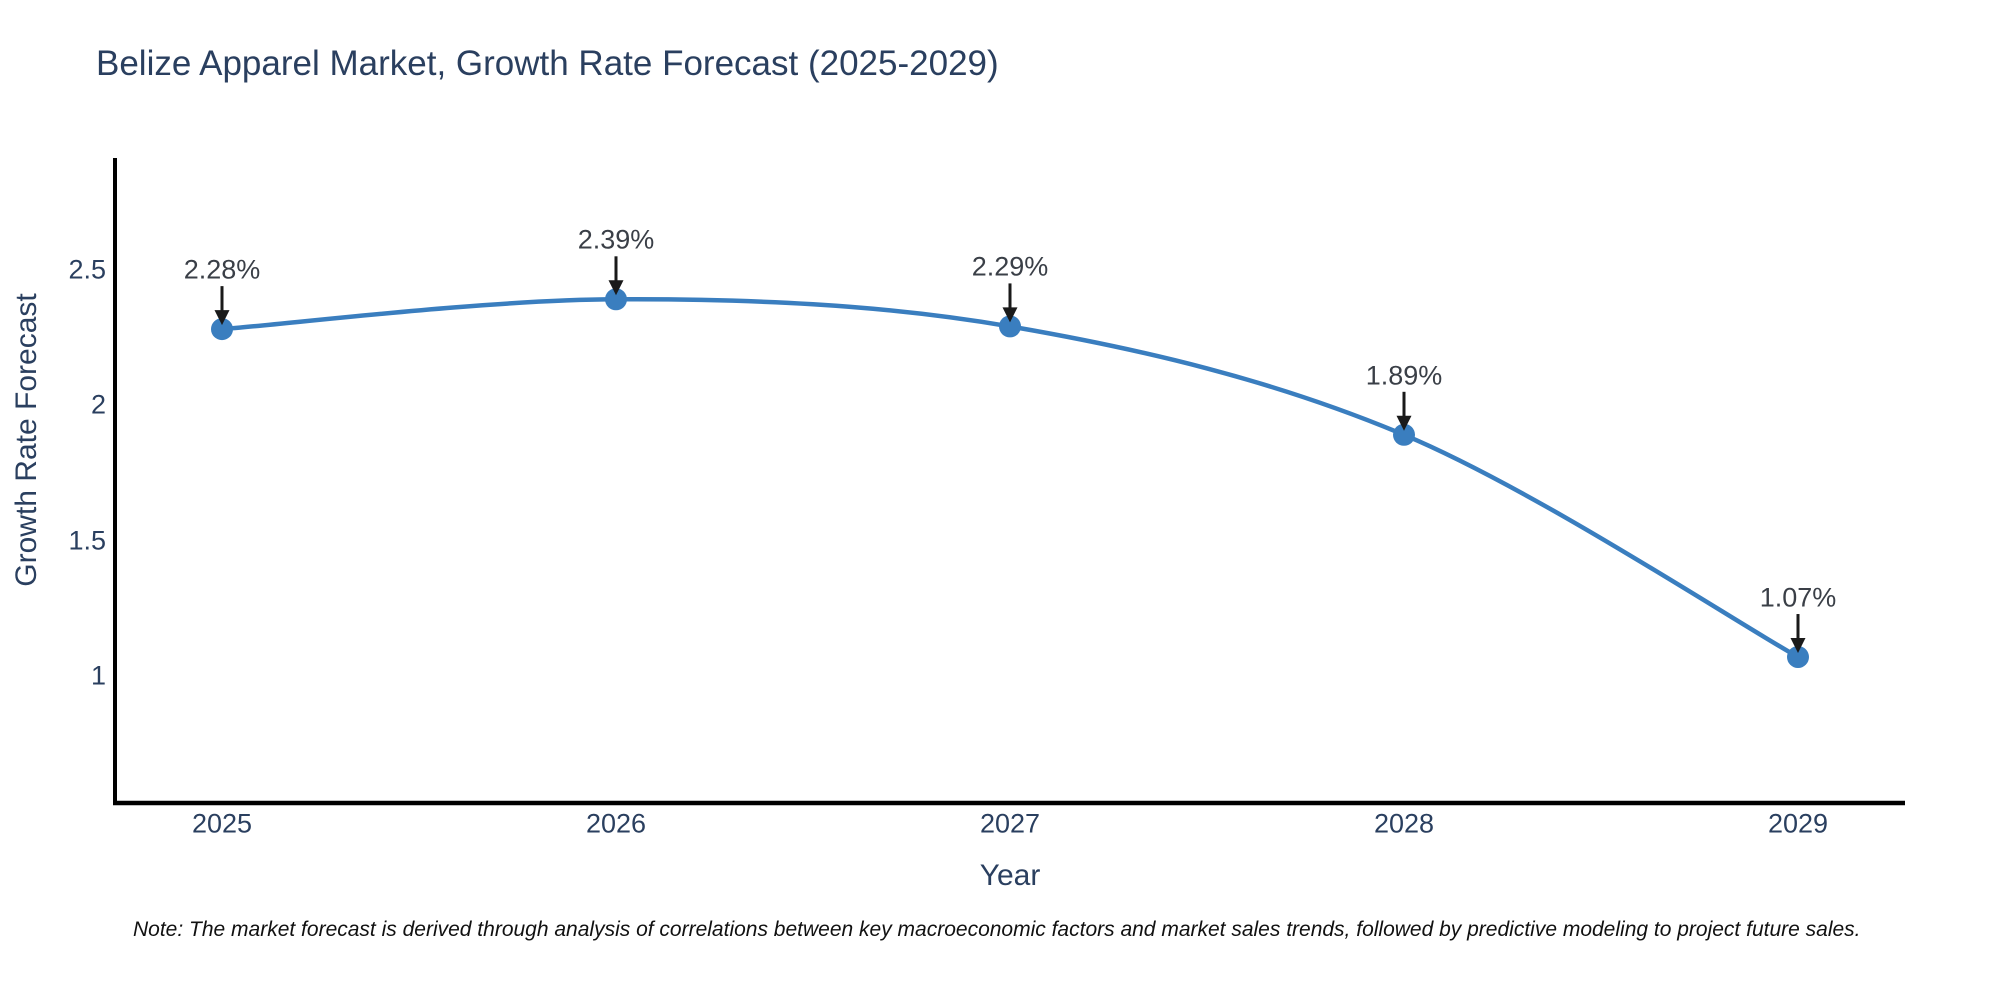  I want to click on y-tick-label: 2, so click(98, 404).